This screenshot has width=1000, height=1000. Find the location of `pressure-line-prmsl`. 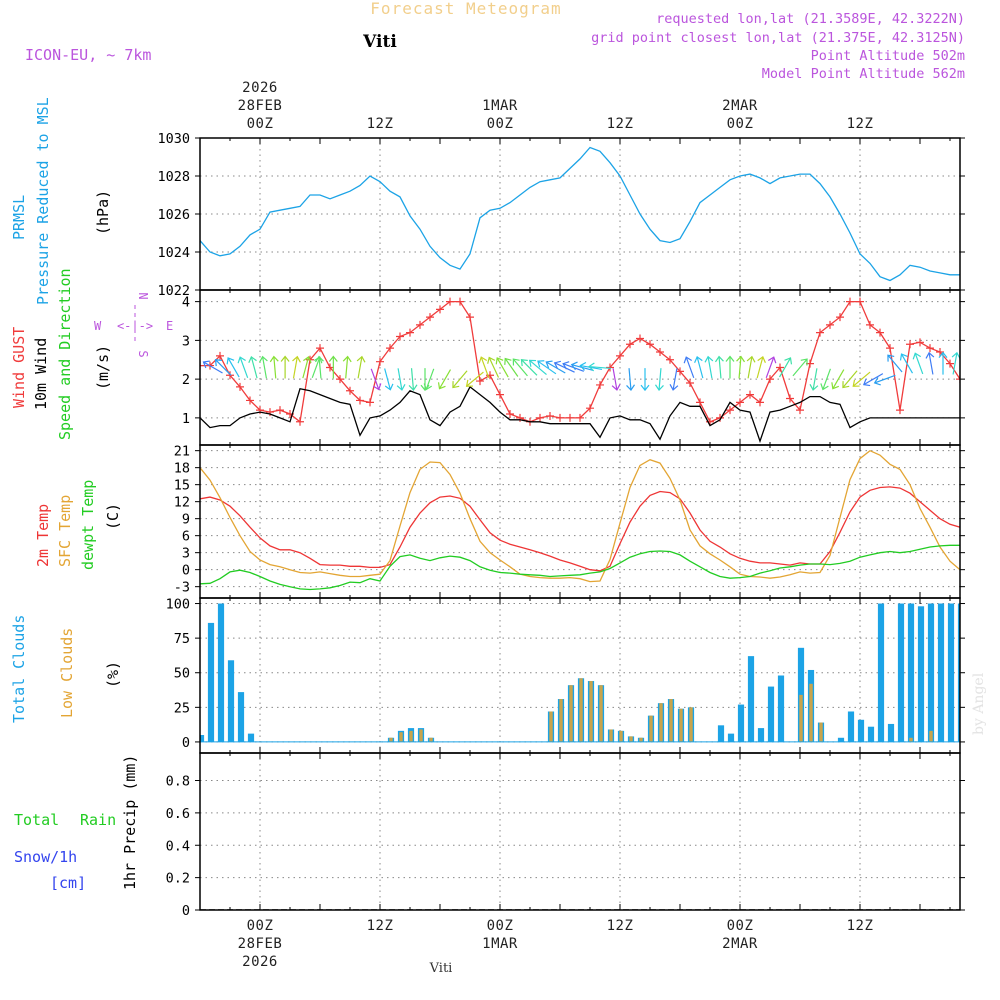

pressure-line-prmsl is located at coordinates (580, 214).